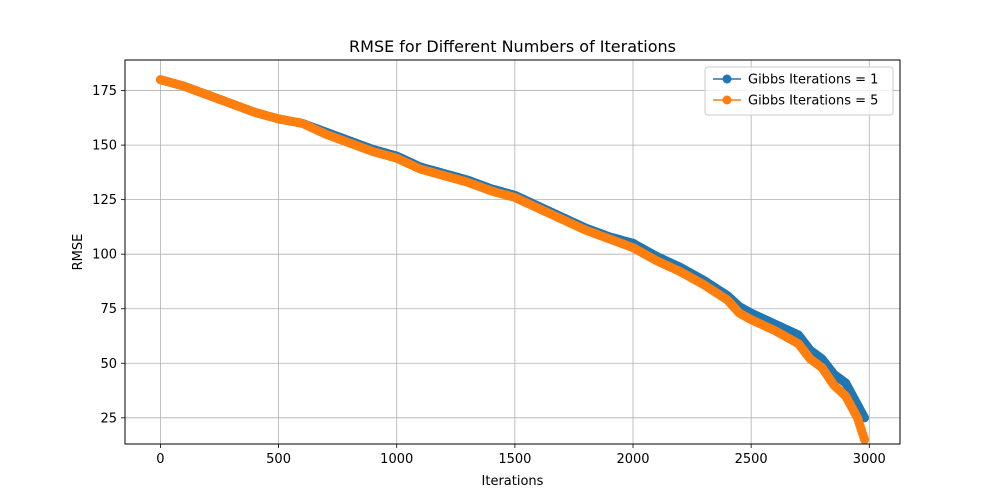 The image size is (1000, 500). I want to click on y-tick-label: 25, so click(108, 418).